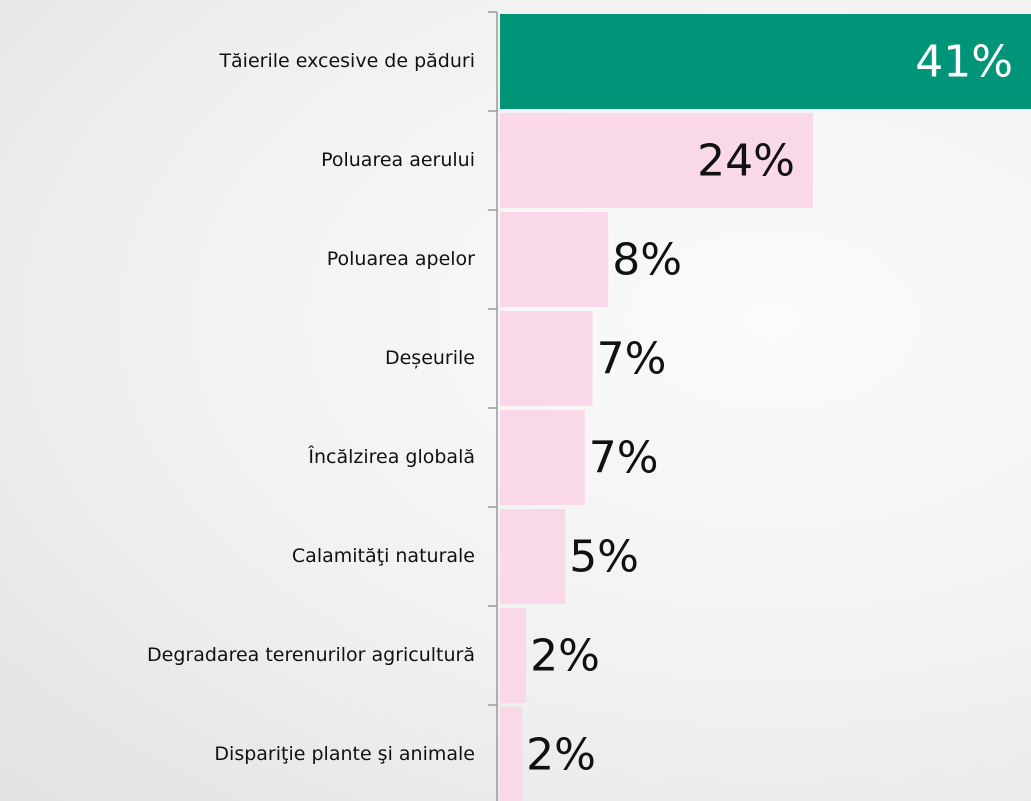 Image resolution: width=1031 pixels, height=801 pixels. I want to click on value-label: 8%, so click(647, 260).